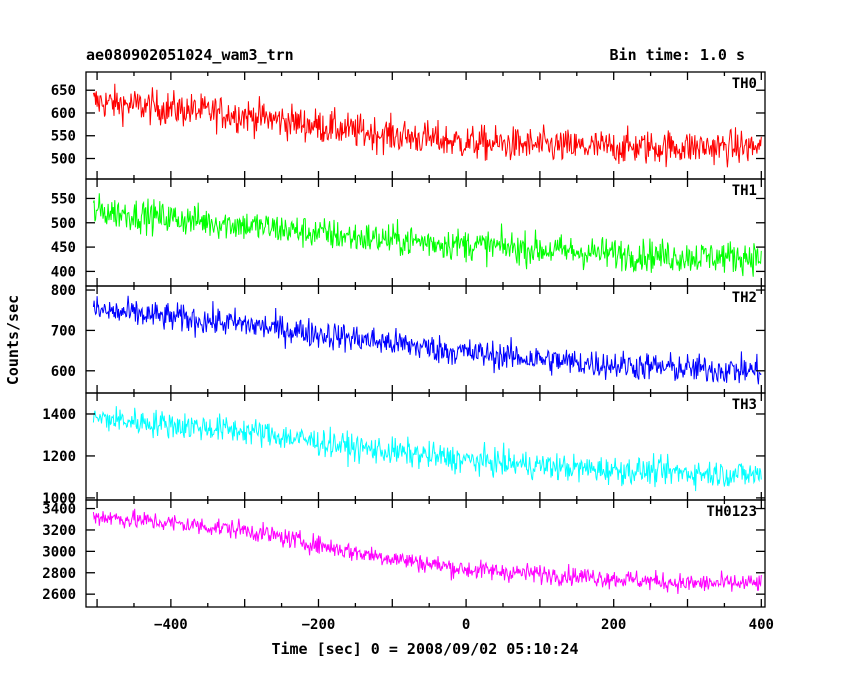  I want to click on panel-th2: TH2 600 700 800, so click(408, 338).